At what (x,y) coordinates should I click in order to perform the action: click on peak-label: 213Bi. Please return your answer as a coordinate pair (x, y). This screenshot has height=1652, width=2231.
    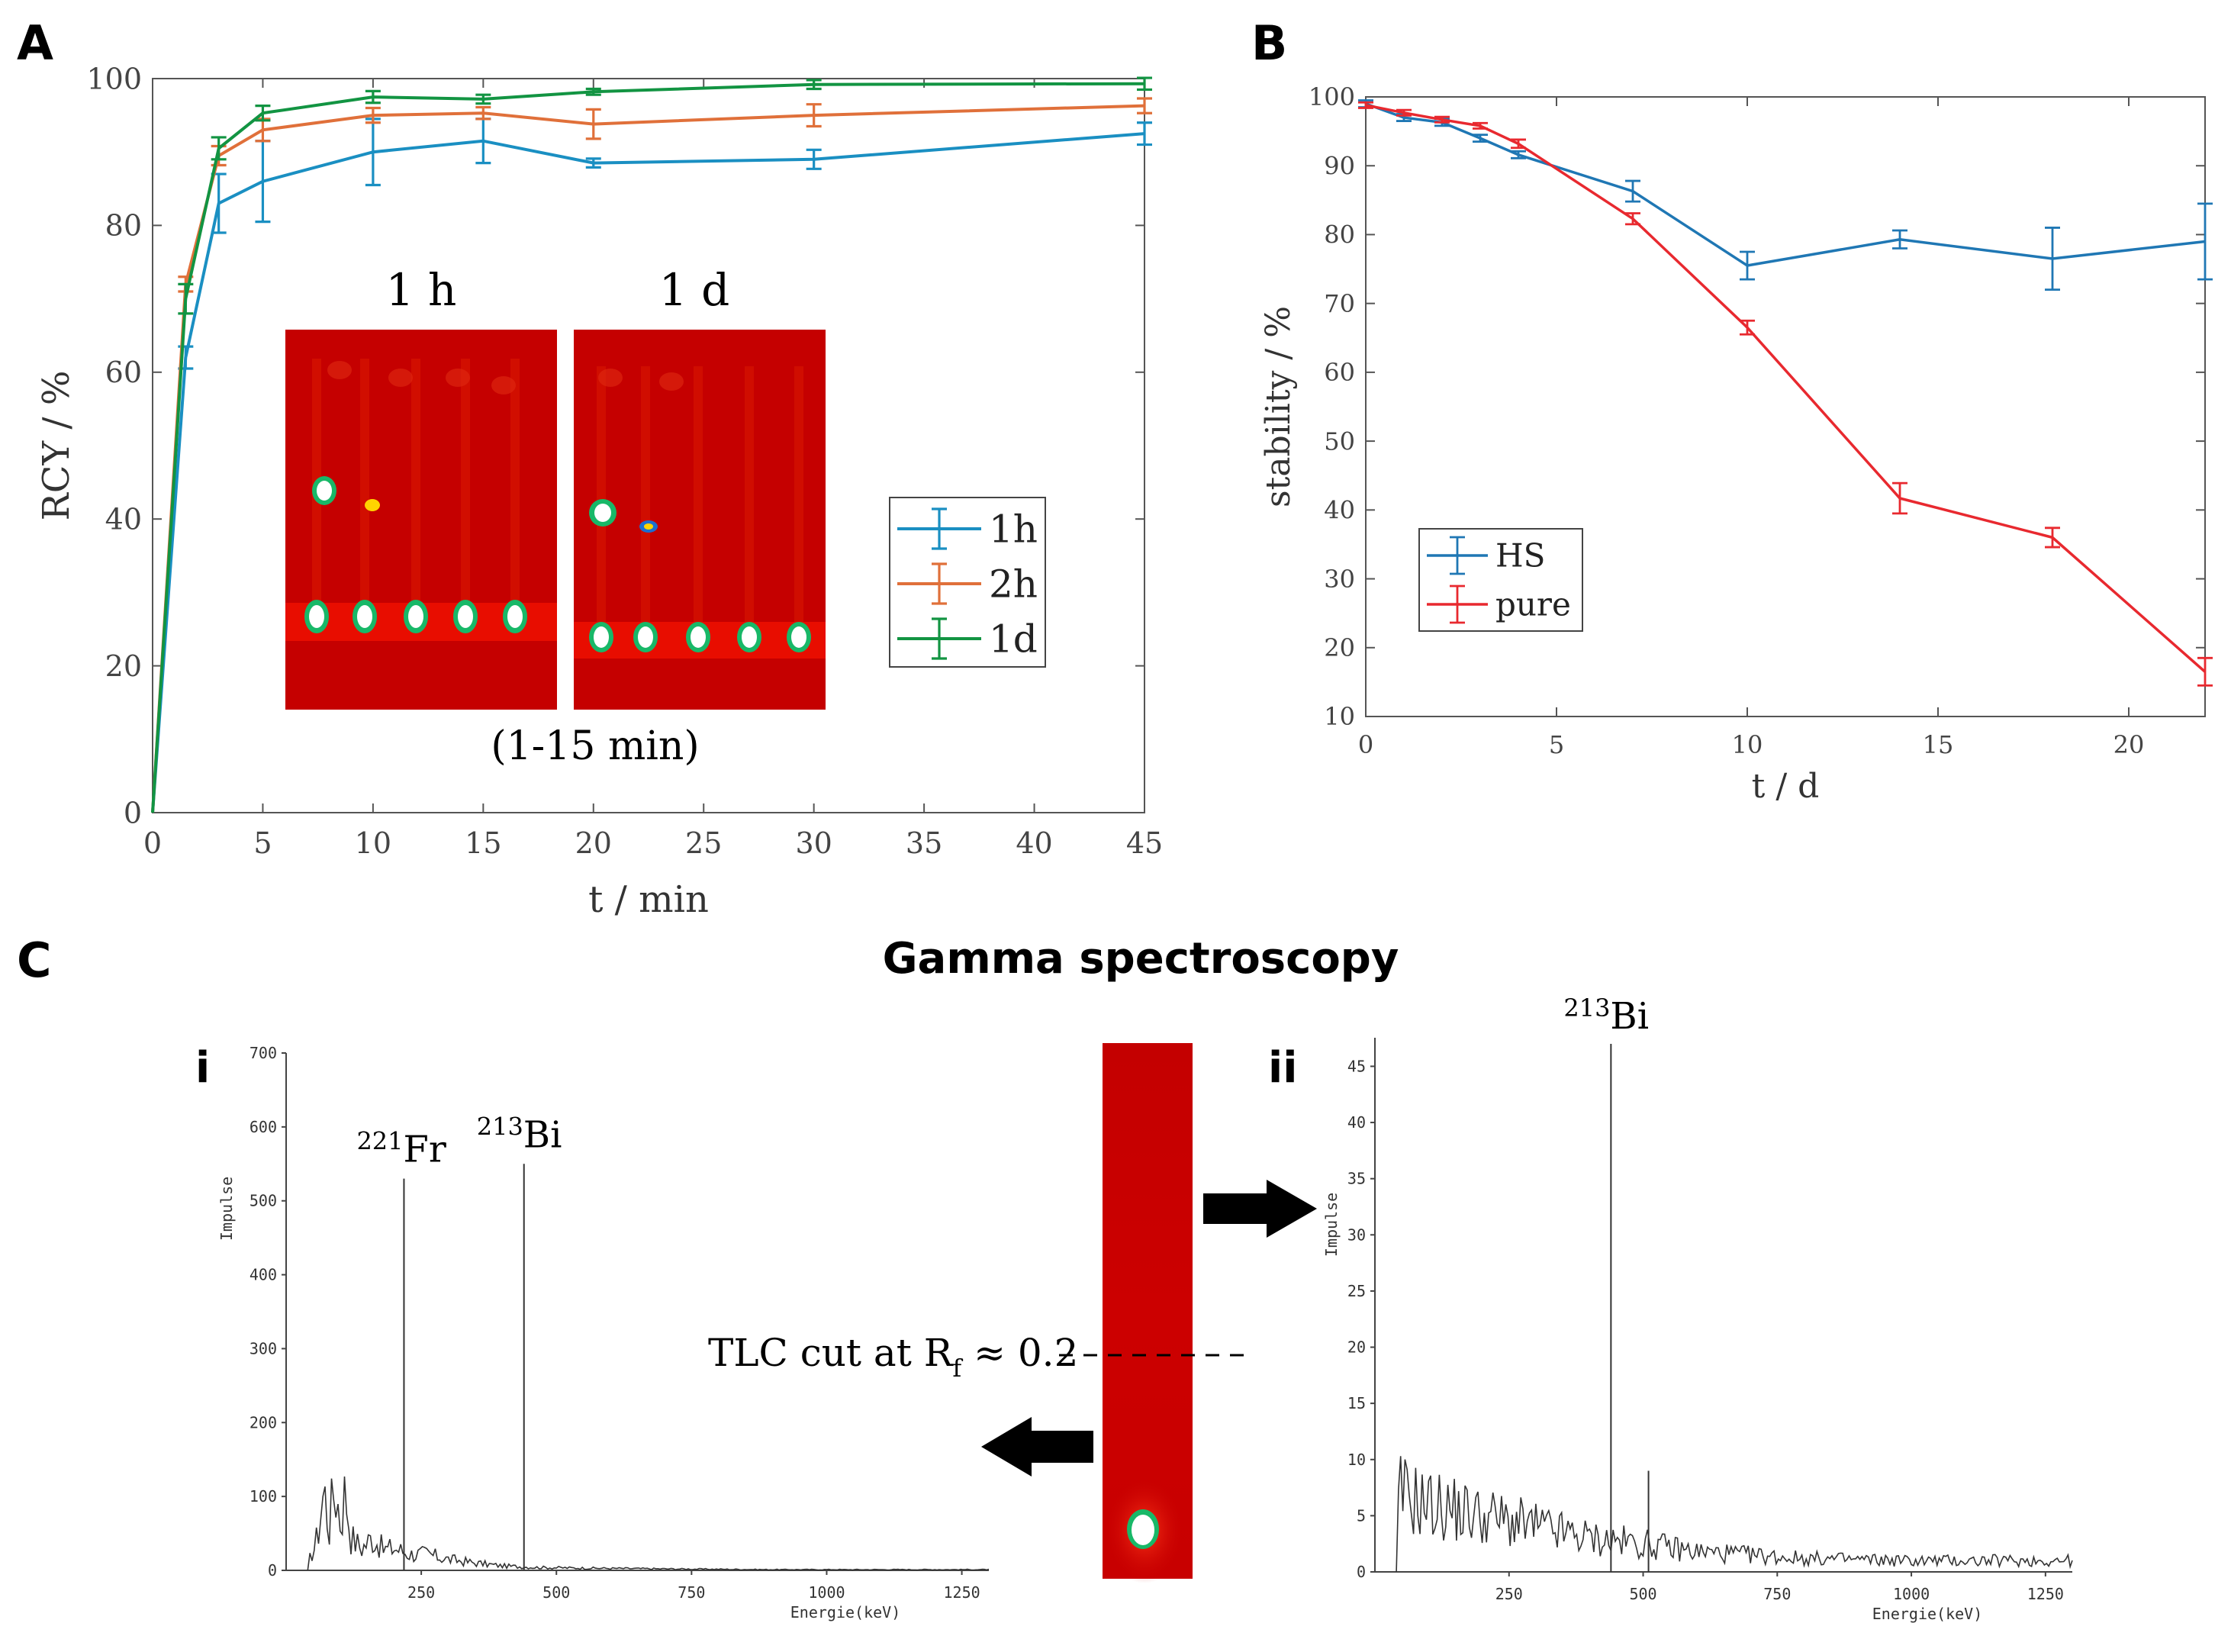
    Looking at the image, I should click on (519, 1134).